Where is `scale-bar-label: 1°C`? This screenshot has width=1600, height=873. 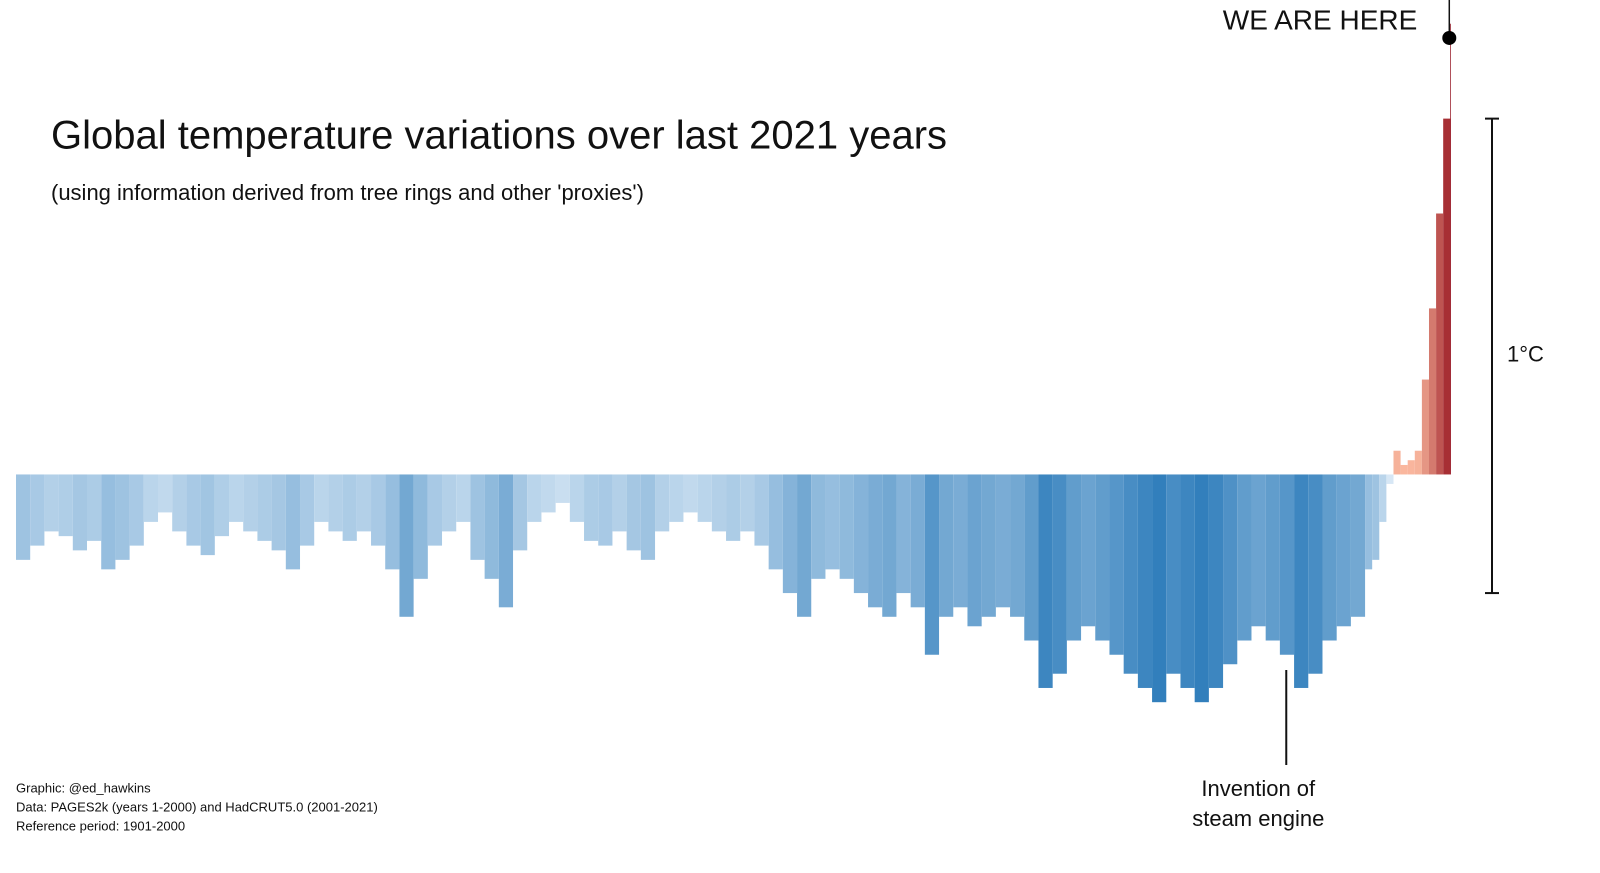 scale-bar-label: 1°C is located at coordinates (1525, 354).